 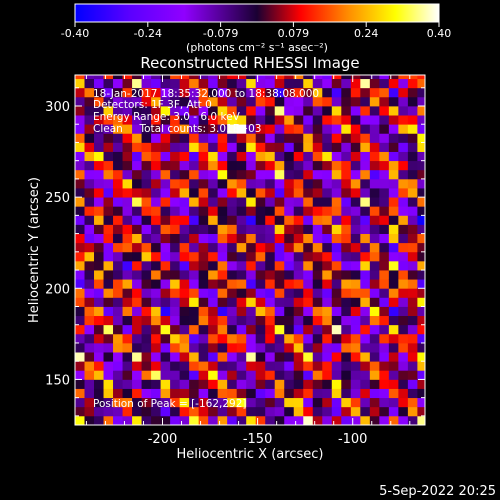 I want to click on annotation-detectors: Detectors: 1F 3F, Att 0, so click(x=152, y=105).